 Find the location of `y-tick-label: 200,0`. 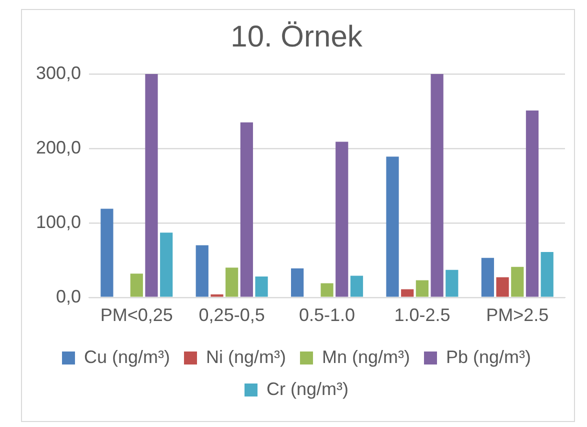

y-tick-label: 200,0 is located at coordinates (59, 147).